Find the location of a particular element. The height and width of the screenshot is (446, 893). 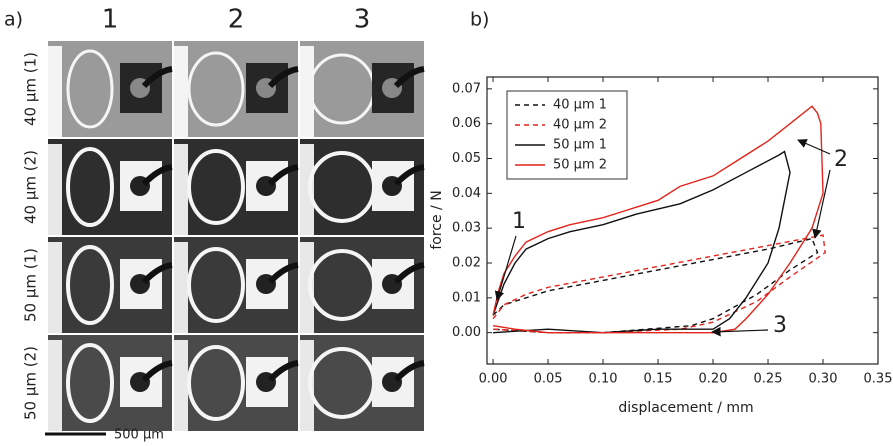

x-tick-label: 0.20 is located at coordinates (713, 379).